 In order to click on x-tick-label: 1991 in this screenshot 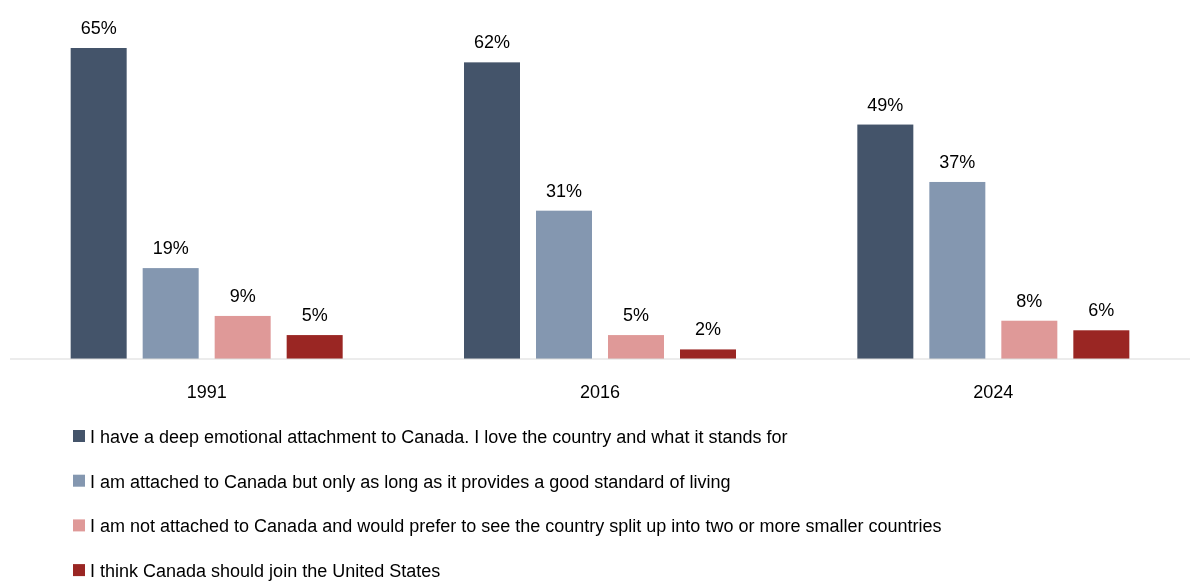, I will do `click(206, 392)`.